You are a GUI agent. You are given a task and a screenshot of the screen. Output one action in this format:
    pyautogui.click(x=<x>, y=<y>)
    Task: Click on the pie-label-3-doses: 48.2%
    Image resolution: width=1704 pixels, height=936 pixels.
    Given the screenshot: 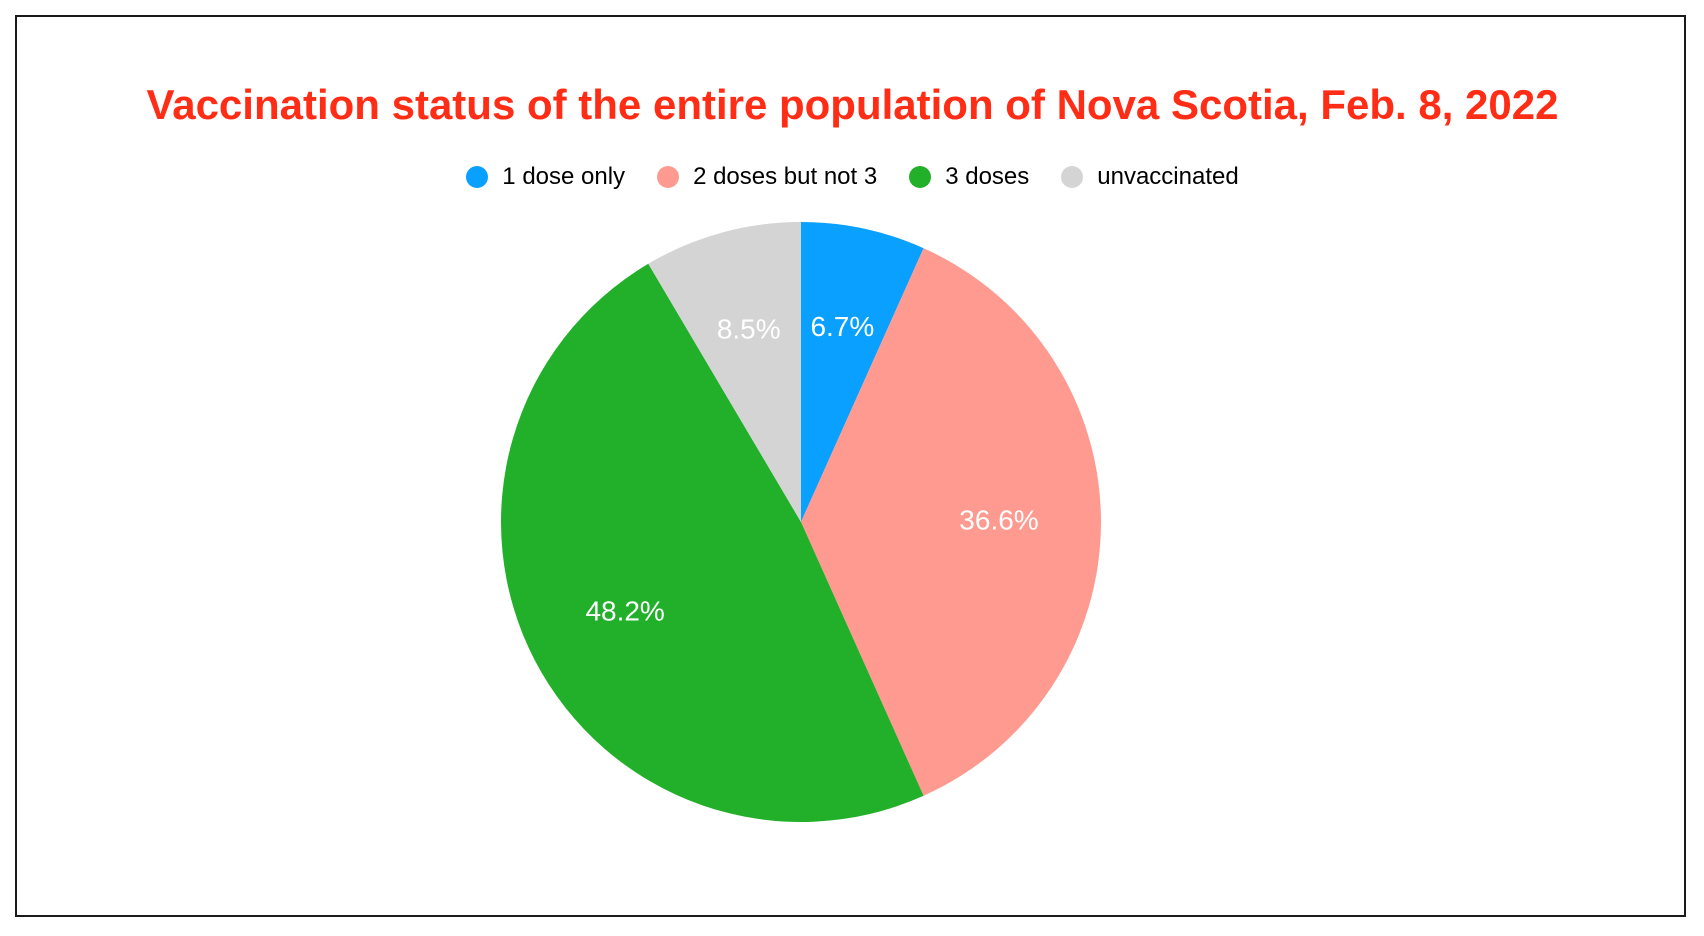 What is the action you would take?
    pyautogui.click(x=624, y=610)
    